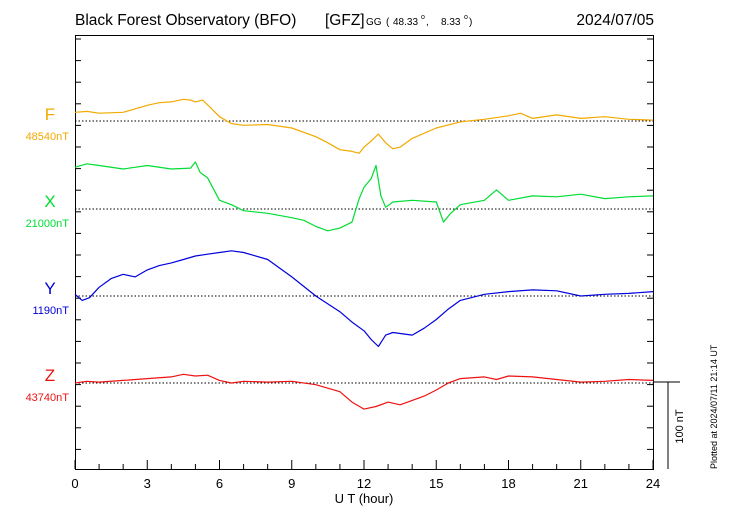 Image resolution: width=730 pixels, height=520 pixels. What do you see at coordinates (49, 288) in the screenshot?
I see `series-name-y: Y` at bounding box center [49, 288].